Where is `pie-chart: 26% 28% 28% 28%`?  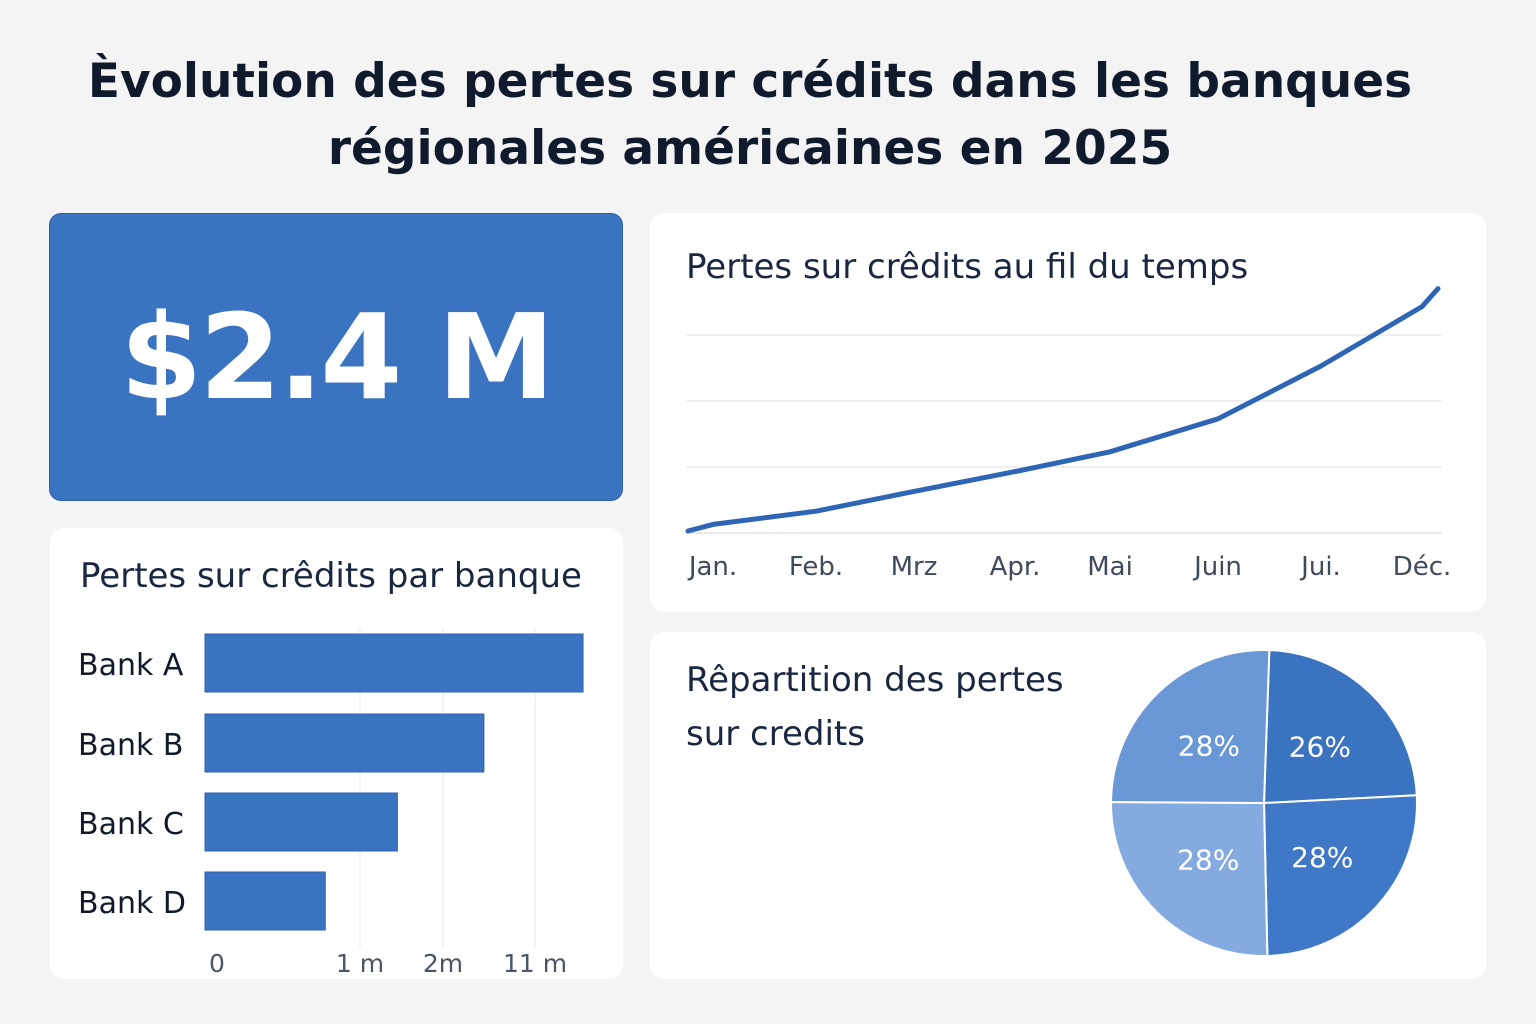 pie-chart: 26% 28% 28% 28% is located at coordinates (1263, 803).